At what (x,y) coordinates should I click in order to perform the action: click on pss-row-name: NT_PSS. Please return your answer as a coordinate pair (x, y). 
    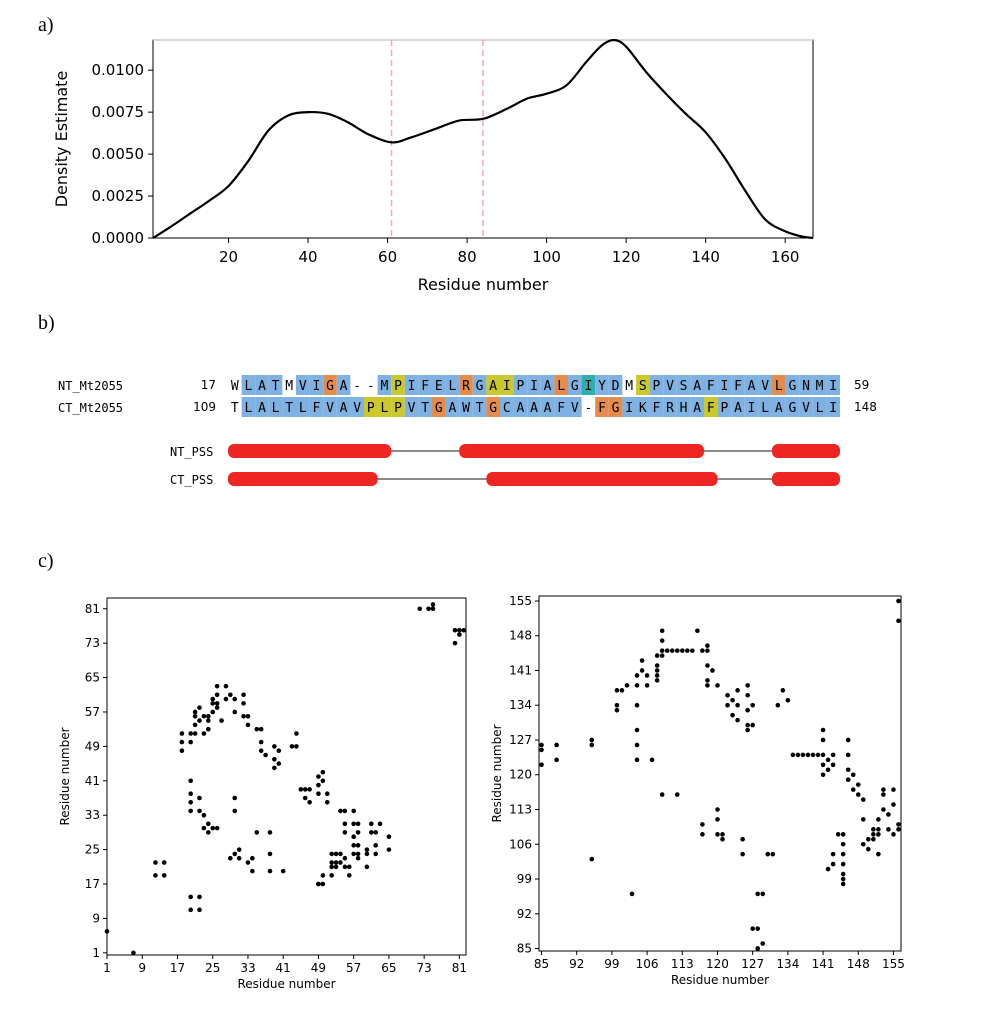
    Looking at the image, I should click on (191, 452).